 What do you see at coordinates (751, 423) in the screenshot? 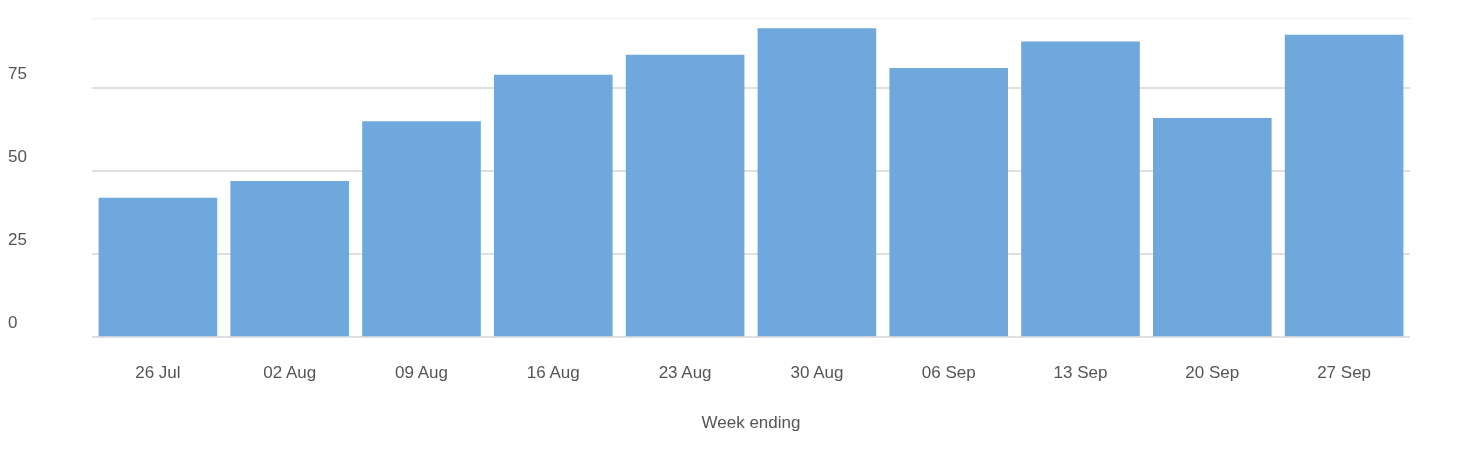
I see `x-axis-title: Week ending` at bounding box center [751, 423].